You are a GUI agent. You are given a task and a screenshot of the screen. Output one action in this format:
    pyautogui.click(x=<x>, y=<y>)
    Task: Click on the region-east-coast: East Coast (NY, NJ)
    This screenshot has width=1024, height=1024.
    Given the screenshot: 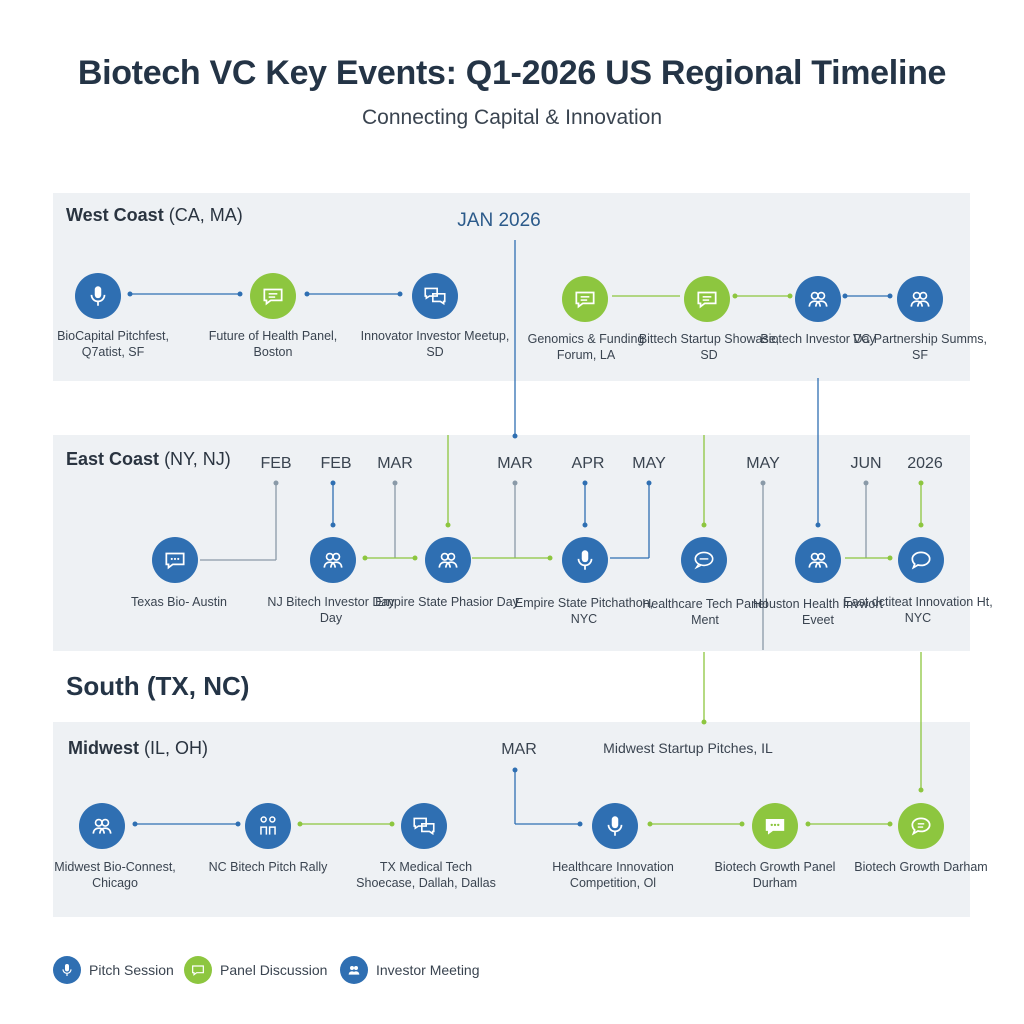 What is the action you would take?
    pyautogui.click(x=148, y=459)
    